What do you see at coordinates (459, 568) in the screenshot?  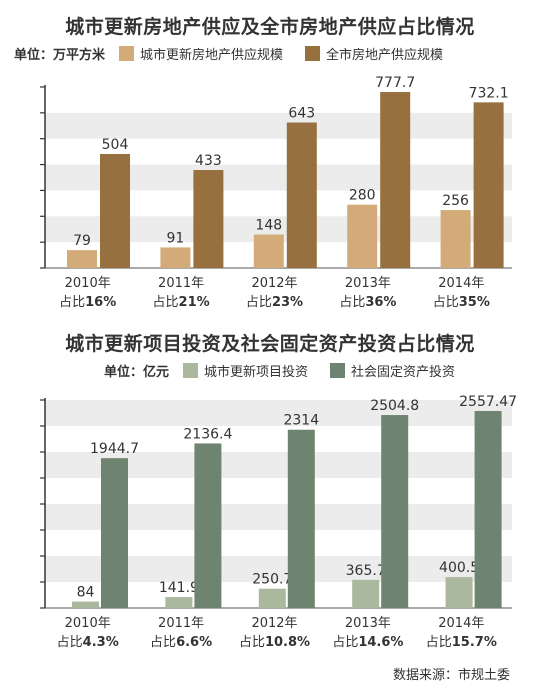 I see `data-label: 400.5` at bounding box center [459, 568].